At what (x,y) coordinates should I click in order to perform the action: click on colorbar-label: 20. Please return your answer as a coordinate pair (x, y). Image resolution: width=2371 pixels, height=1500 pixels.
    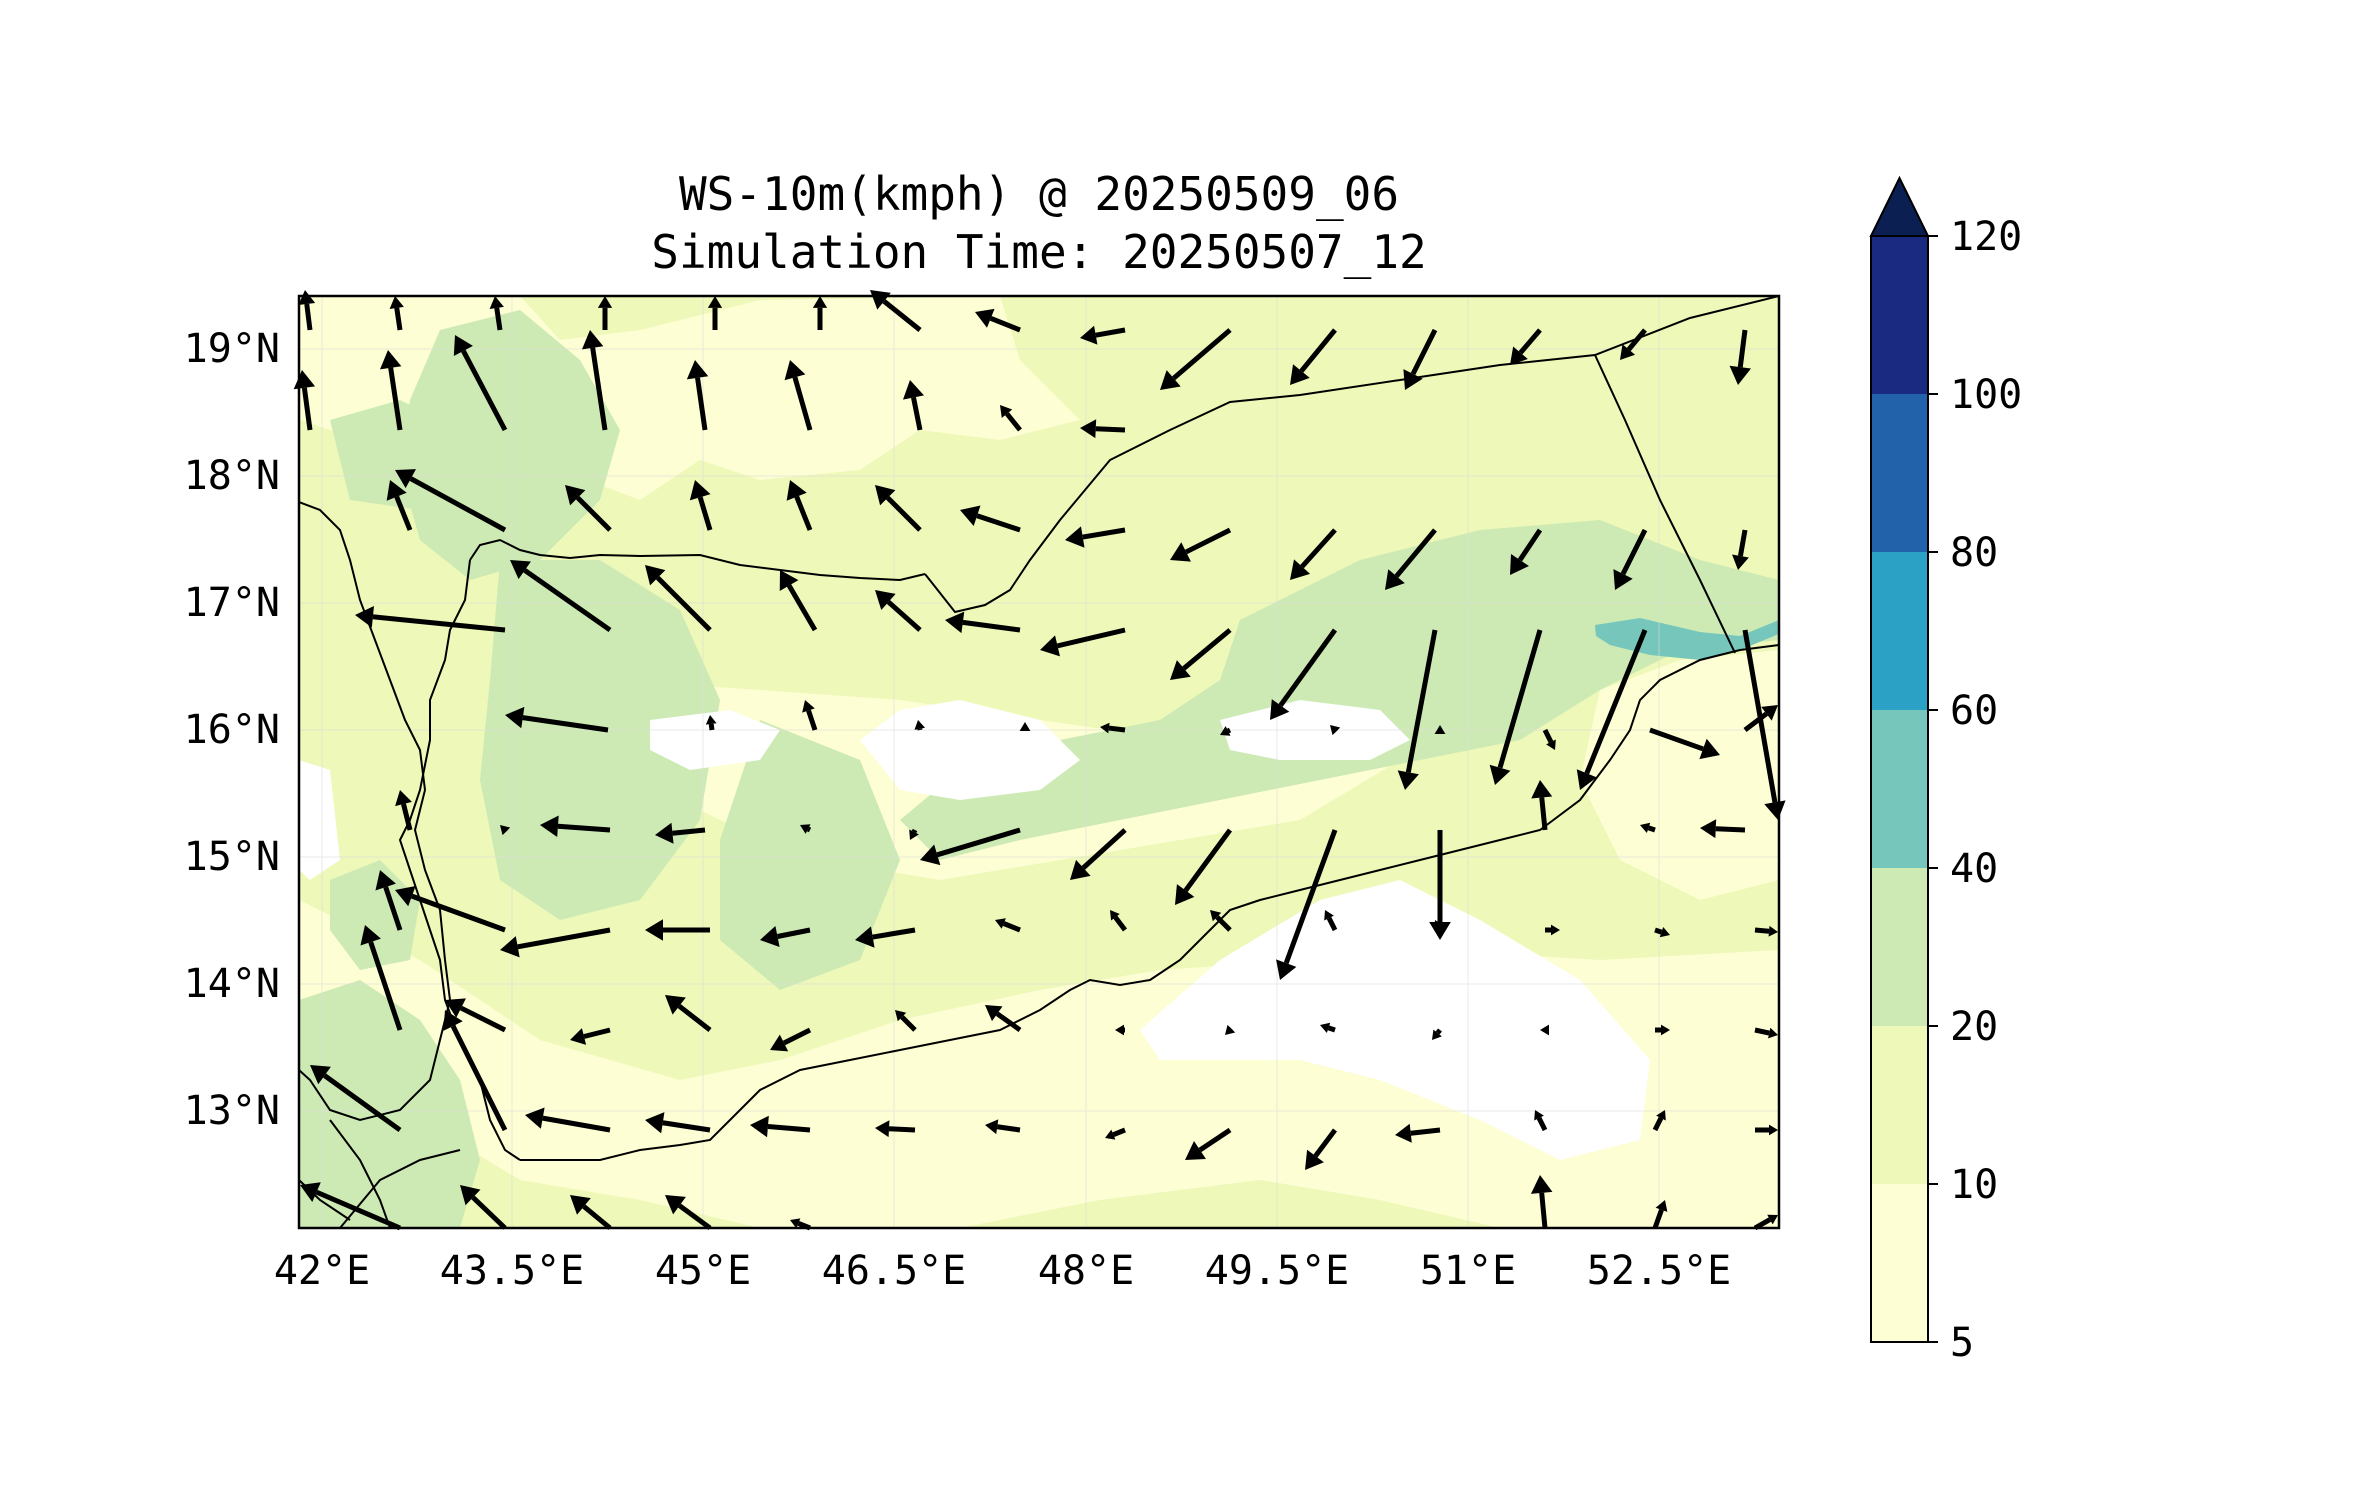
    Looking at the image, I should click on (1974, 1027).